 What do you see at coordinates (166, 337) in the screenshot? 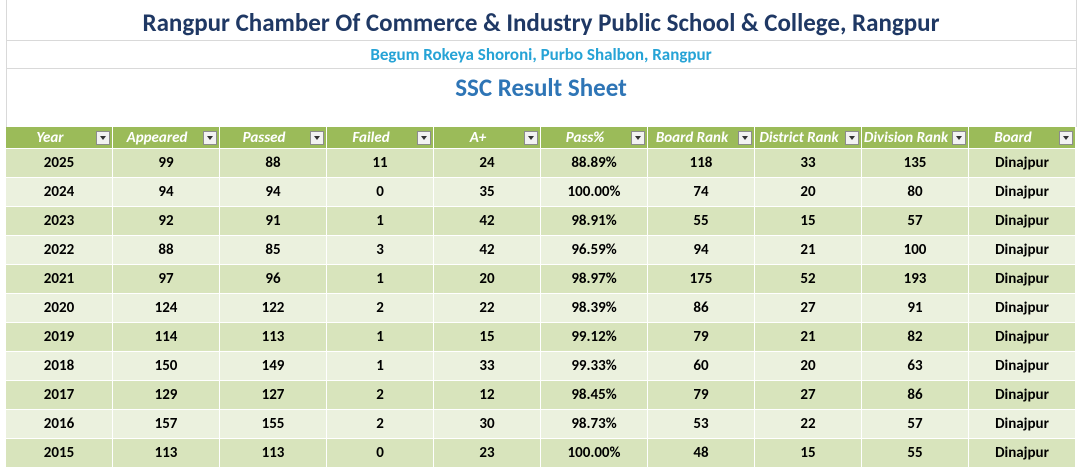
I see `table-cell: 114` at bounding box center [166, 337].